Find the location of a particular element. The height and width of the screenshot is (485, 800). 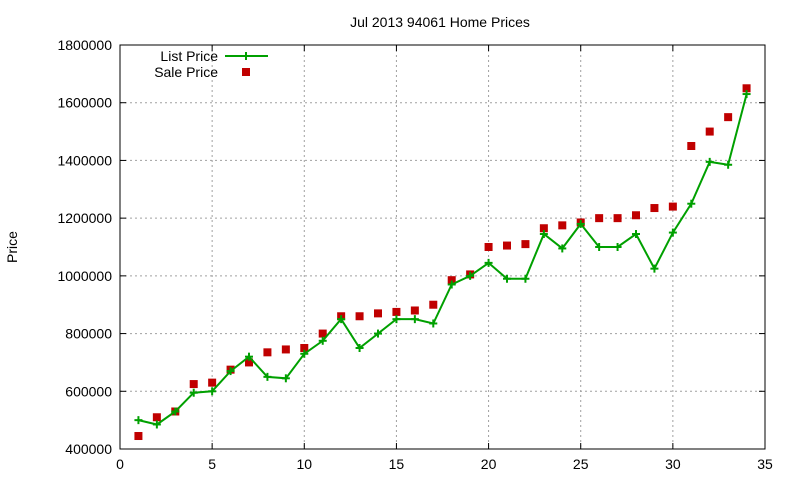

x-tick-label: 30 is located at coordinates (673, 464).